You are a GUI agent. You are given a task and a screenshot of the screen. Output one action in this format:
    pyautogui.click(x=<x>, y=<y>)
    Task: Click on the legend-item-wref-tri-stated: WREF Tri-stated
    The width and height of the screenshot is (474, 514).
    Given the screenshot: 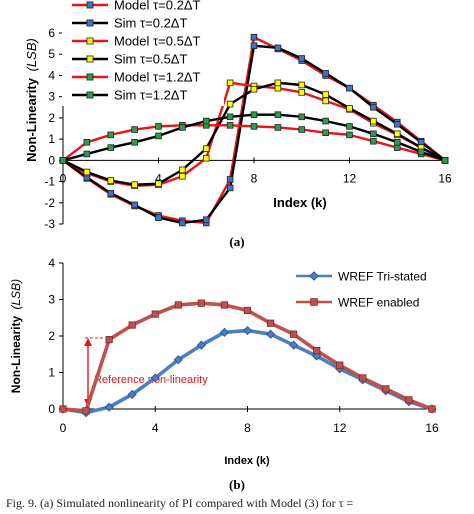 What is the action you would take?
    pyautogui.click(x=361, y=276)
    